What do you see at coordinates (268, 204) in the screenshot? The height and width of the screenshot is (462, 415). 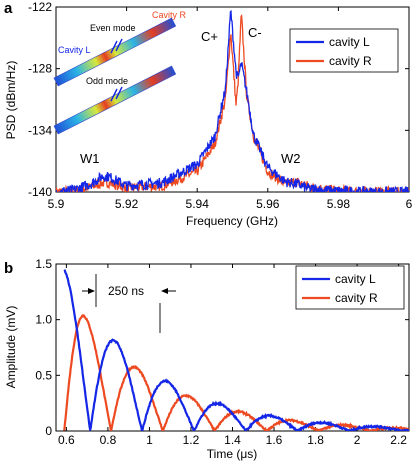 I see `panel-a-xtick-label: 5.96` at bounding box center [268, 204].